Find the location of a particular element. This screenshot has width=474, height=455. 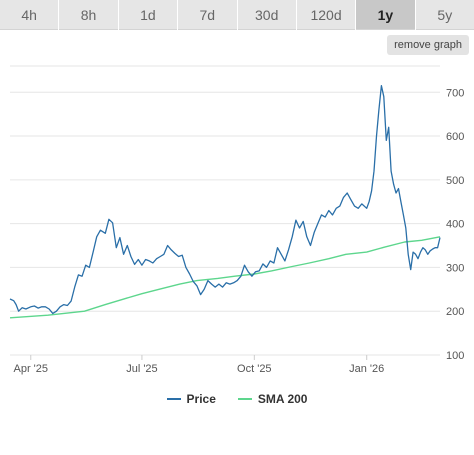

tab-8h: 8h is located at coordinates (88, 15).